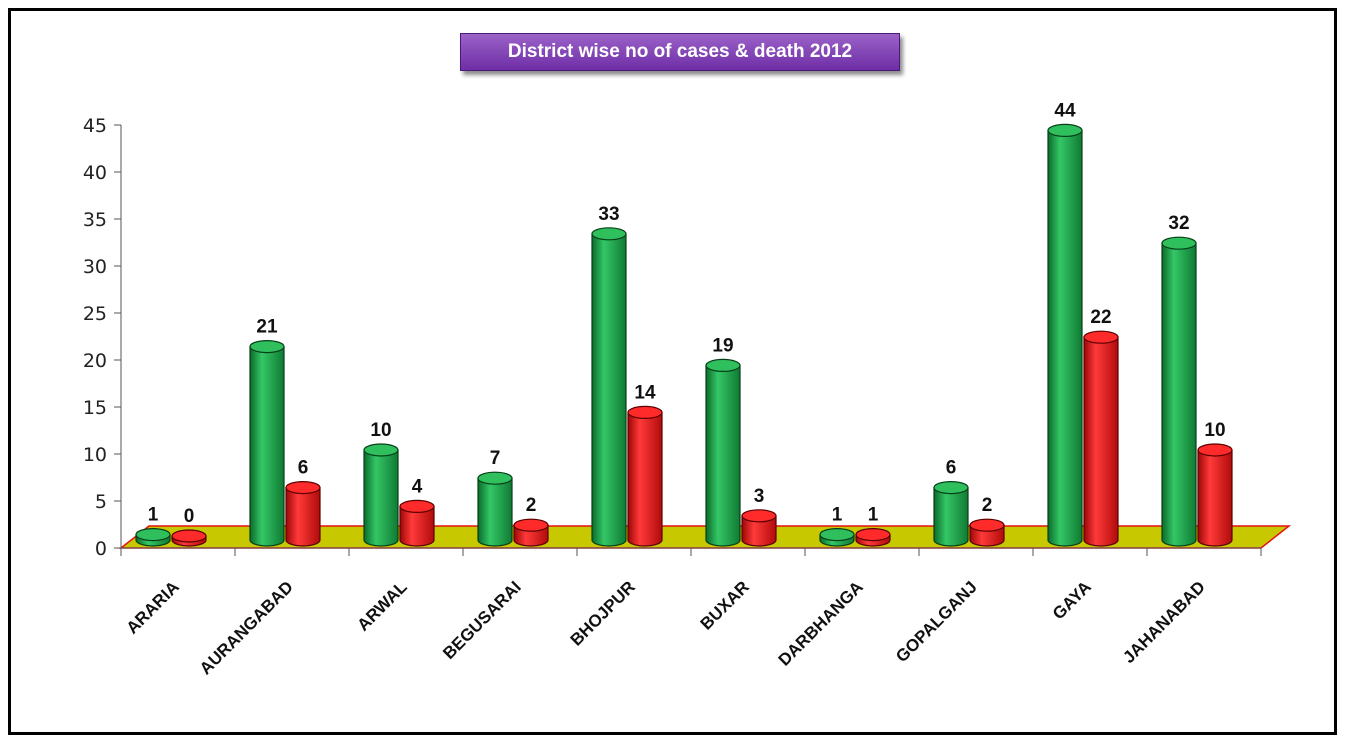  What do you see at coordinates (722, 345) in the screenshot?
I see `data-label-cases: 19` at bounding box center [722, 345].